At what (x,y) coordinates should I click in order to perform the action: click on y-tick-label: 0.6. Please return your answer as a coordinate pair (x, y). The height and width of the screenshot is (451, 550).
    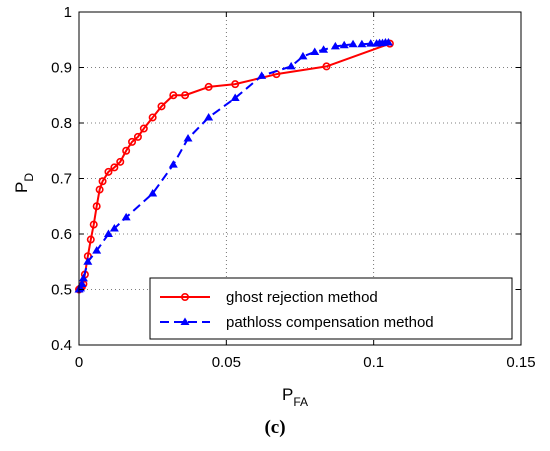
    Looking at the image, I should click on (61, 234).